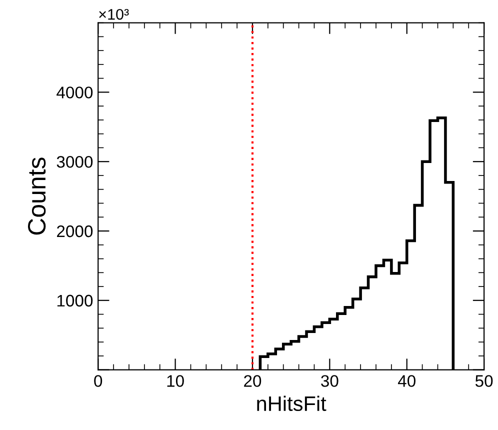 This screenshot has height=430, width=498. I want to click on x-axis-title: nHitsFit, so click(291, 404).